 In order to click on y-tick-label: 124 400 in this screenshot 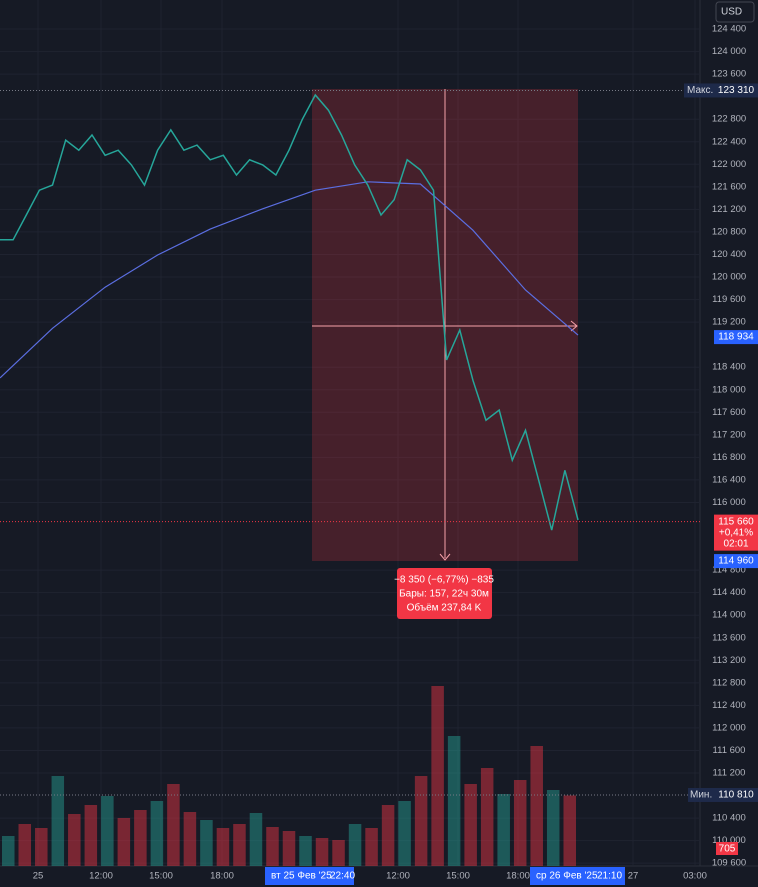, I will do `click(729, 29)`.